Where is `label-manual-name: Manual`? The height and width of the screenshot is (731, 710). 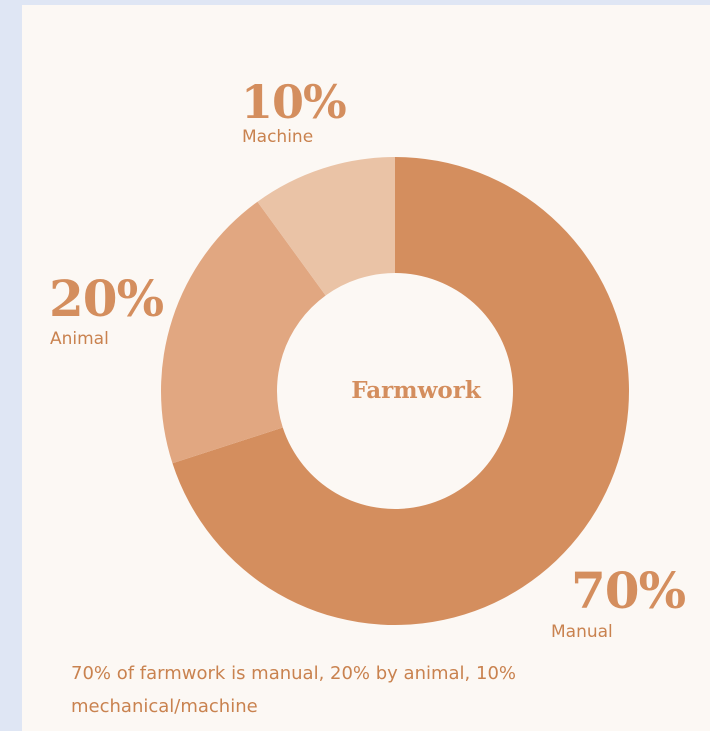 label-manual-name: Manual is located at coordinates (582, 632).